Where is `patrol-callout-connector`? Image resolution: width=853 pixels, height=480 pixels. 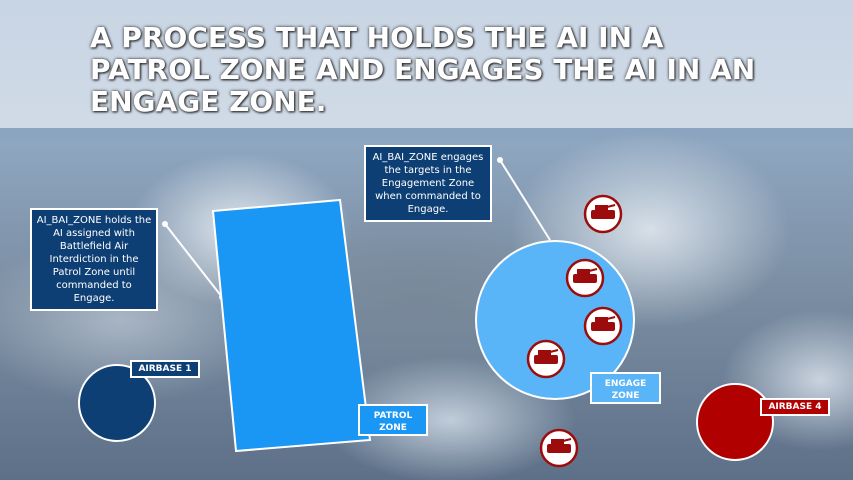
patrol-callout-connector is located at coordinates (193, 260).